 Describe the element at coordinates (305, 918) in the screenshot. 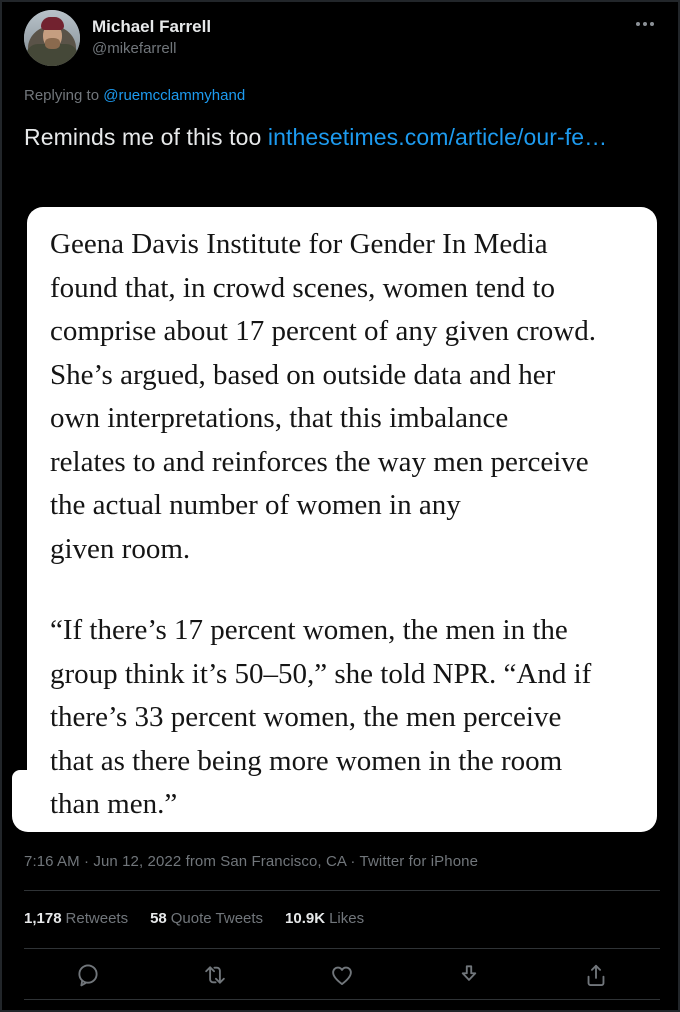

I see `likes-count: 10.9K` at that location.